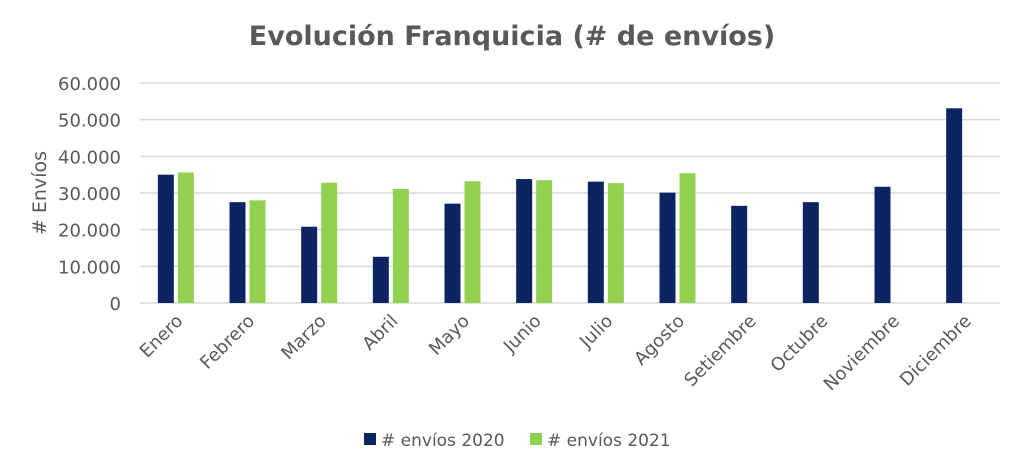 Image resolution: width=1024 pixels, height=474 pixels. What do you see at coordinates (862, 353) in the screenshot?
I see `x-tick-label: Noviembre` at bounding box center [862, 353].